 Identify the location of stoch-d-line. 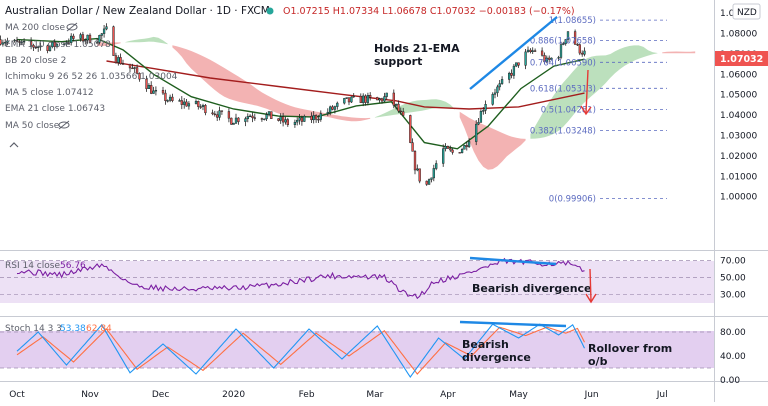
(300, 350).